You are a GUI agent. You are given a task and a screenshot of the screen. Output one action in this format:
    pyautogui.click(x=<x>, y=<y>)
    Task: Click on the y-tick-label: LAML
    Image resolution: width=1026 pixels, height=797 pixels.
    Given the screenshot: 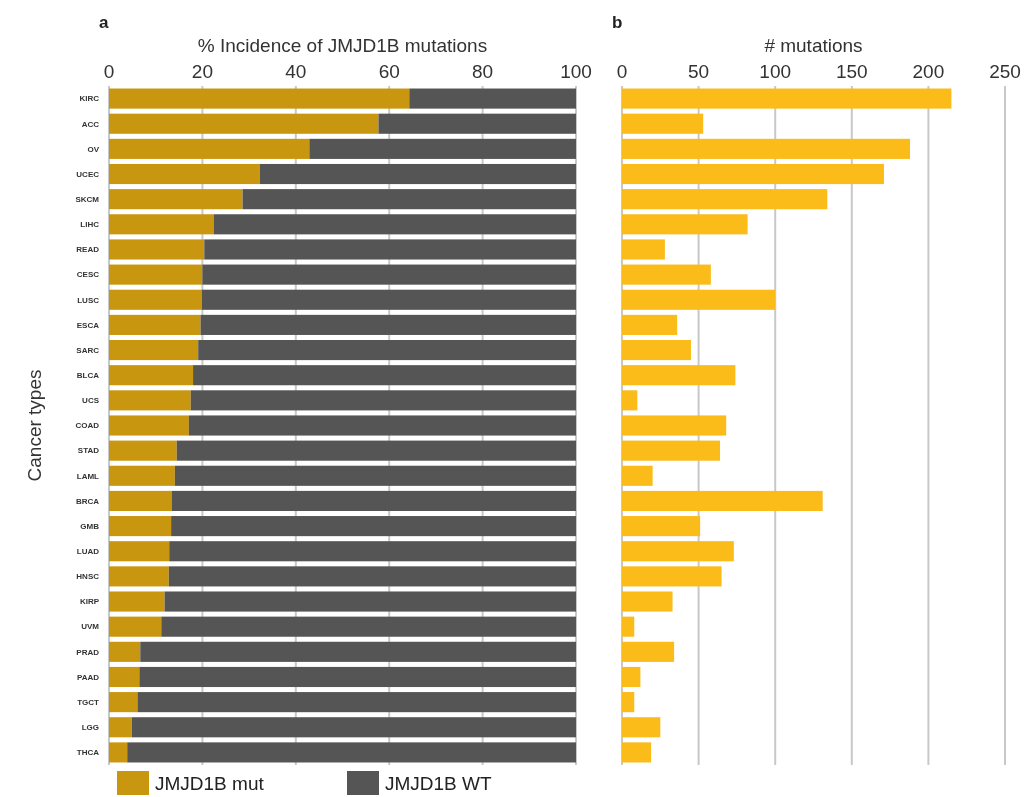 What is the action you would take?
    pyautogui.click(x=88, y=476)
    